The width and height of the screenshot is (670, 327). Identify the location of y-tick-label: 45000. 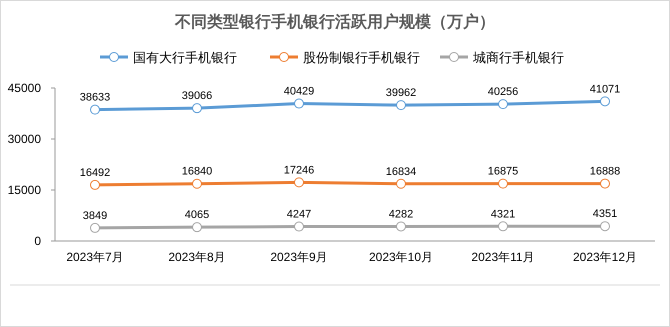
(25, 88).